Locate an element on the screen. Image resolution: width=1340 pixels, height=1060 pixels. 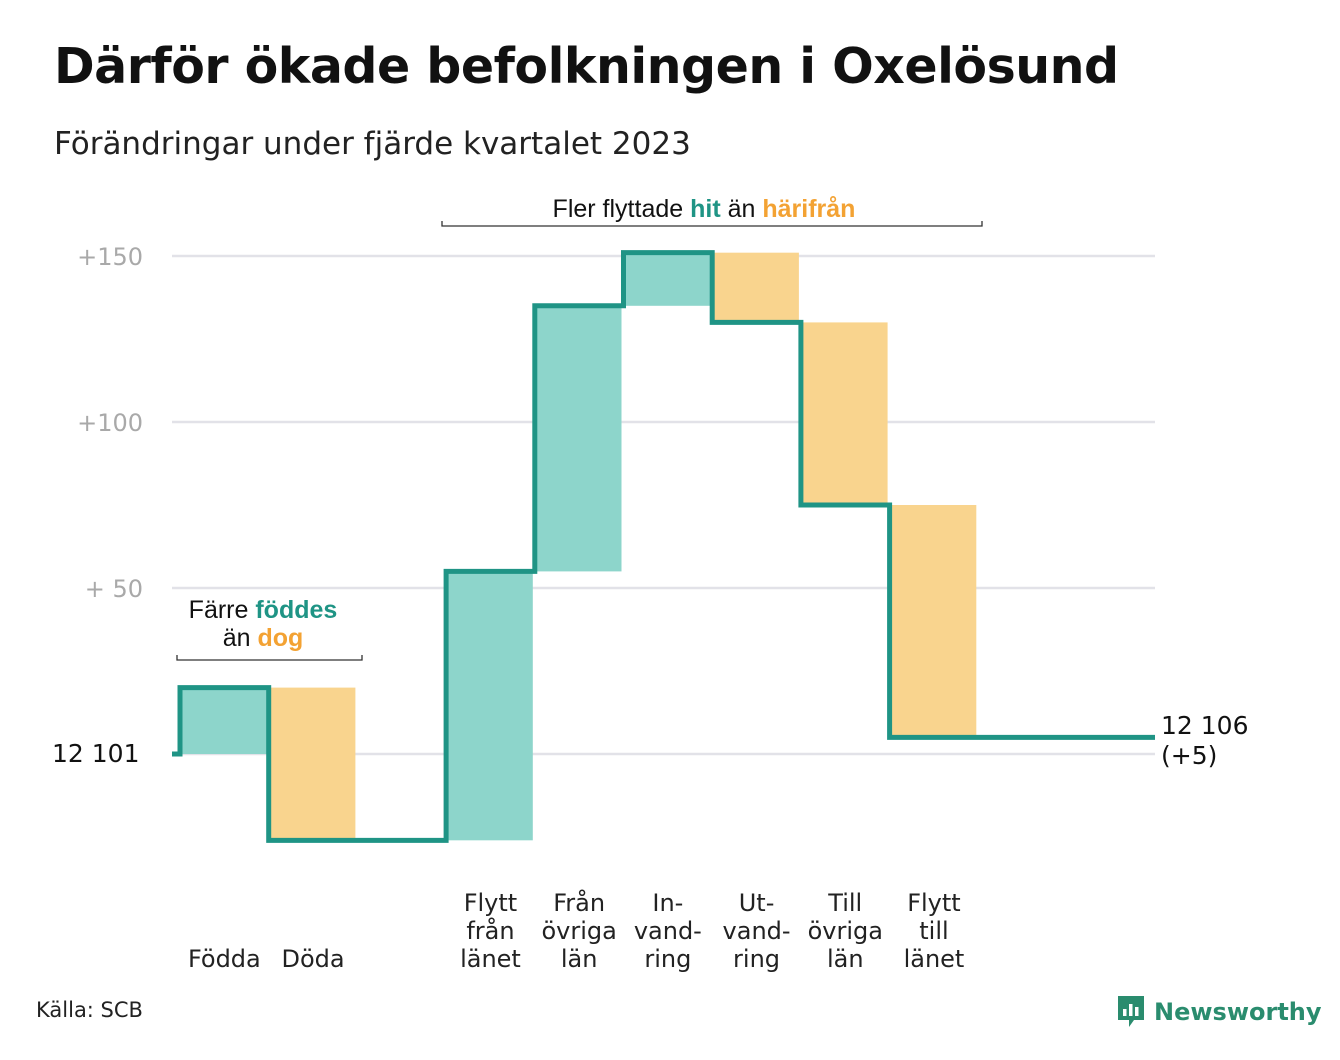
annotation-text: än dog is located at coordinates (263, 638).